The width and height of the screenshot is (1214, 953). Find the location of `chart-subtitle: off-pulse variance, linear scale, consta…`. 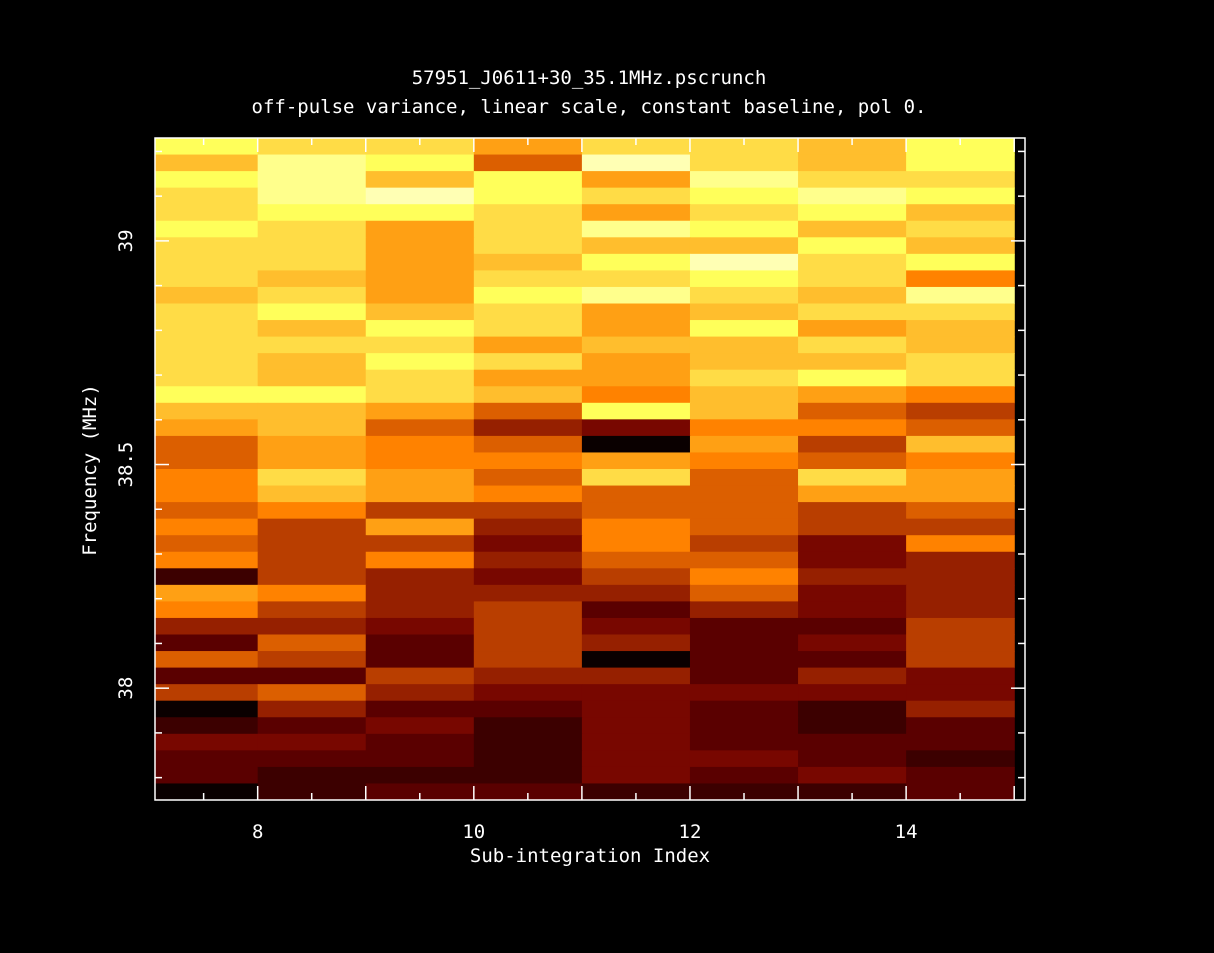

chart-subtitle: off-pulse variance, linear scale, consta… is located at coordinates (589, 107).